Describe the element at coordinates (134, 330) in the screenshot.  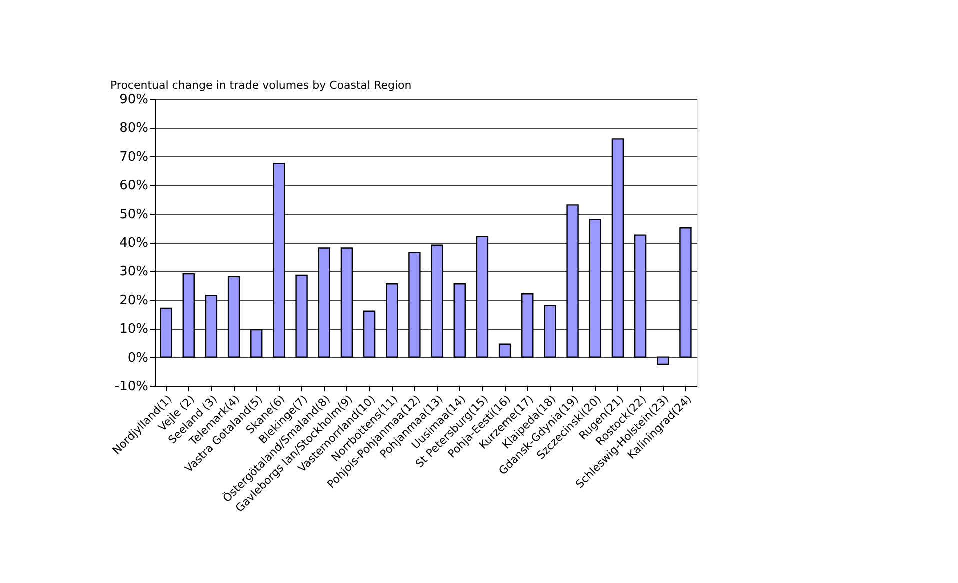
I see `y-tick-label: 10%` at that location.